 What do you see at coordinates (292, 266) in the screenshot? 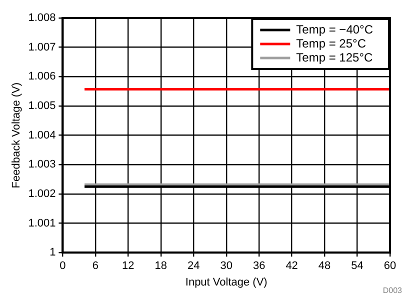
I see `x-tick-label: 42` at bounding box center [292, 266].